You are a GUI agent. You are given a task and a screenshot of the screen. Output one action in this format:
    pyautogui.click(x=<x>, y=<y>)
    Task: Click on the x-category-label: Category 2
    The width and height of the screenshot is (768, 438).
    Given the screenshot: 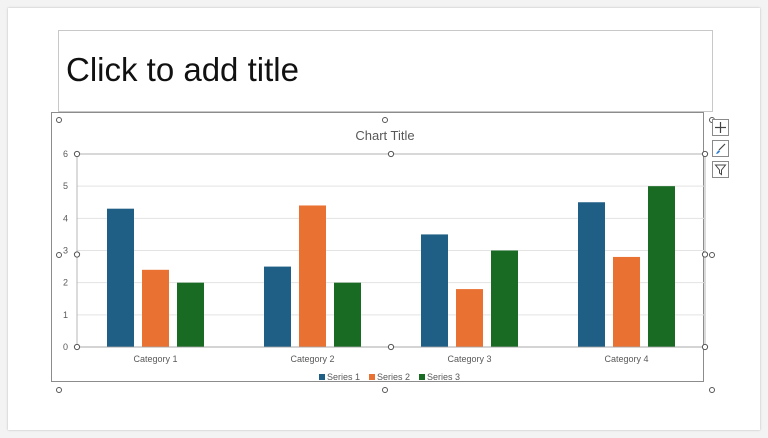 What is the action you would take?
    pyautogui.click(x=312, y=359)
    